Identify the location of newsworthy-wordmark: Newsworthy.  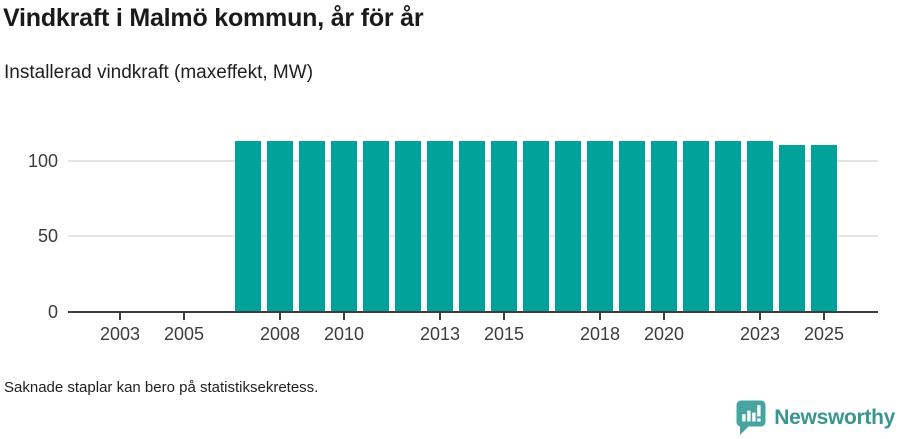
(834, 417).